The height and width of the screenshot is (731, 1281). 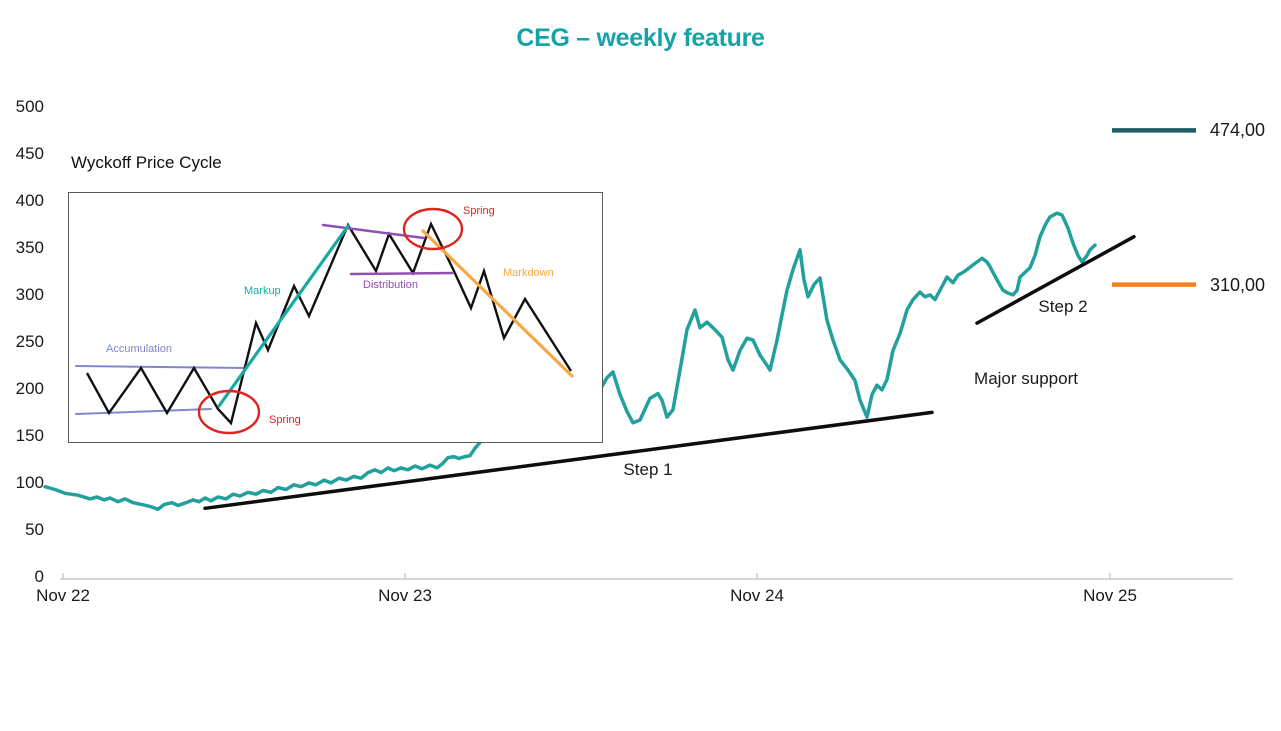 I want to click on step-2-trendline, so click(x=1055, y=279).